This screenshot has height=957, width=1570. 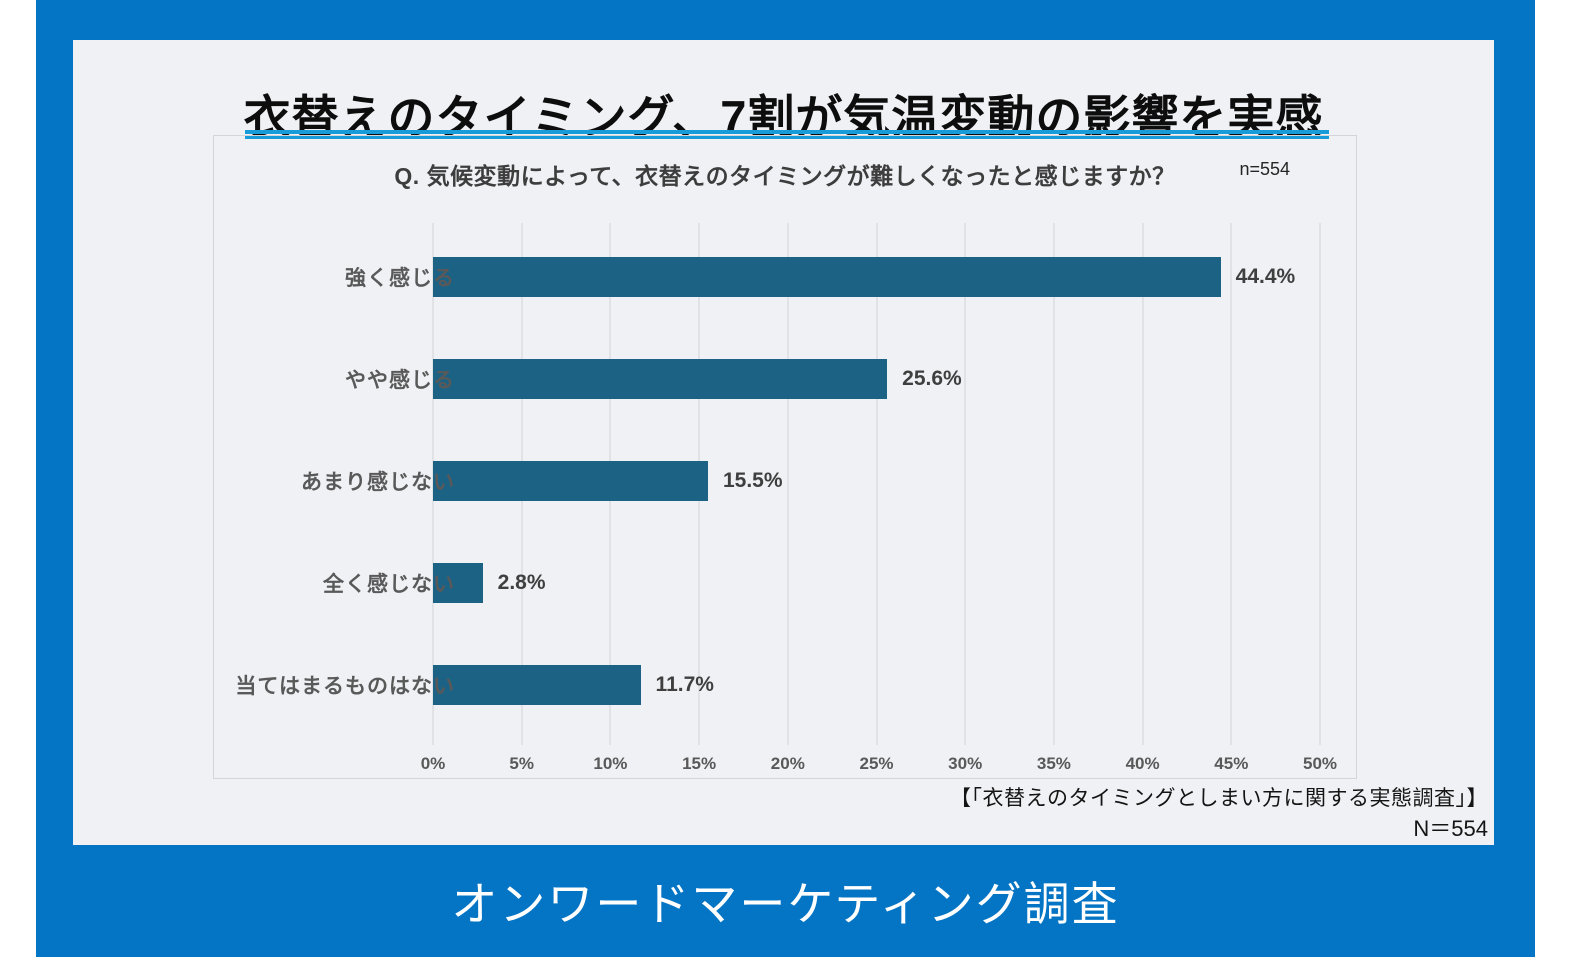 What do you see at coordinates (389, 584) in the screenshot?
I see `category-label: 全く感じない` at bounding box center [389, 584].